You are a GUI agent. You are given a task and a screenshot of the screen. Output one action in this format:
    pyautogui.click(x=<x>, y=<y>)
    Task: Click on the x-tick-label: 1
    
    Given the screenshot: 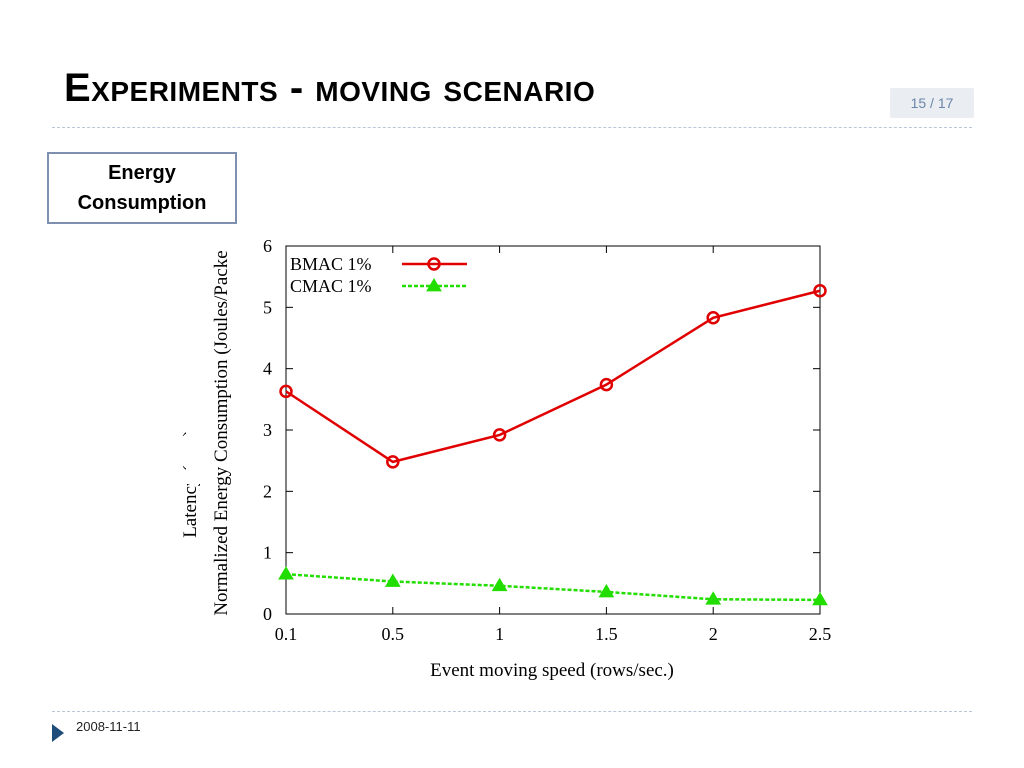 What is the action you would take?
    pyautogui.click(x=499, y=634)
    